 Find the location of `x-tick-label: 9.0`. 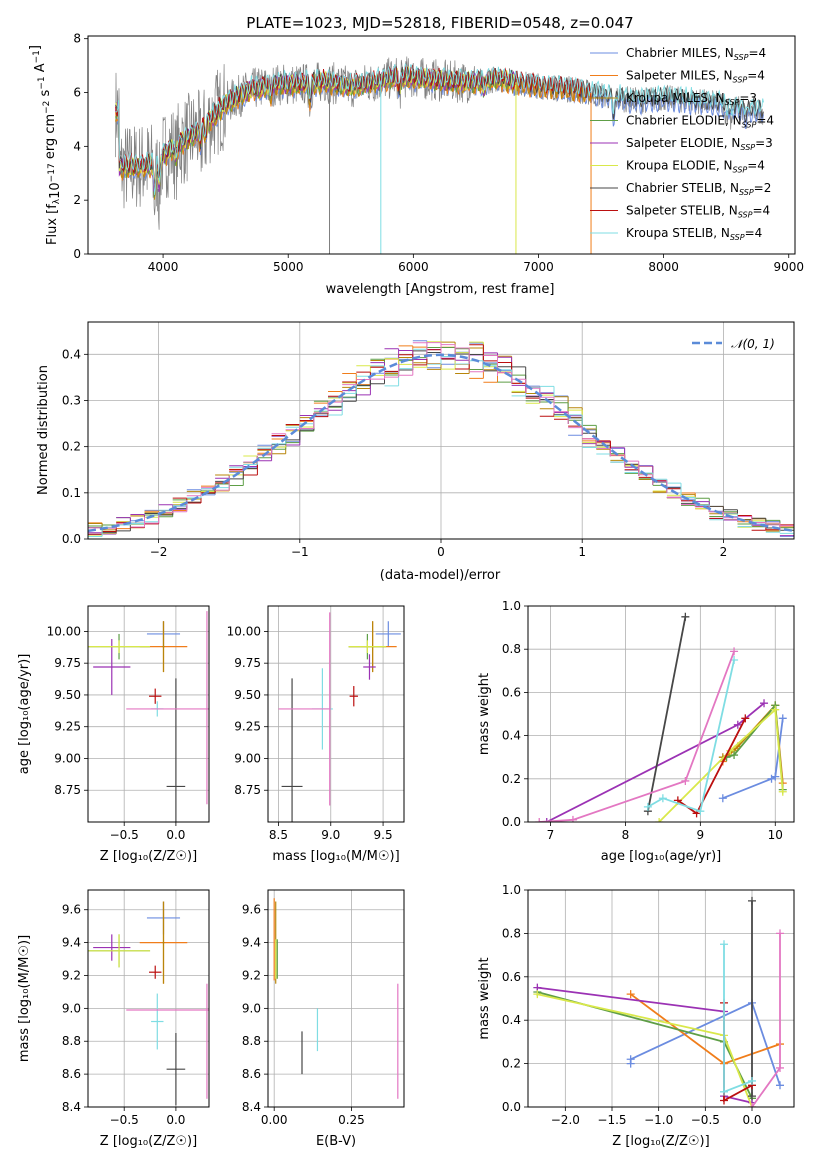

x-tick-label: 9.0 is located at coordinates (330, 835).